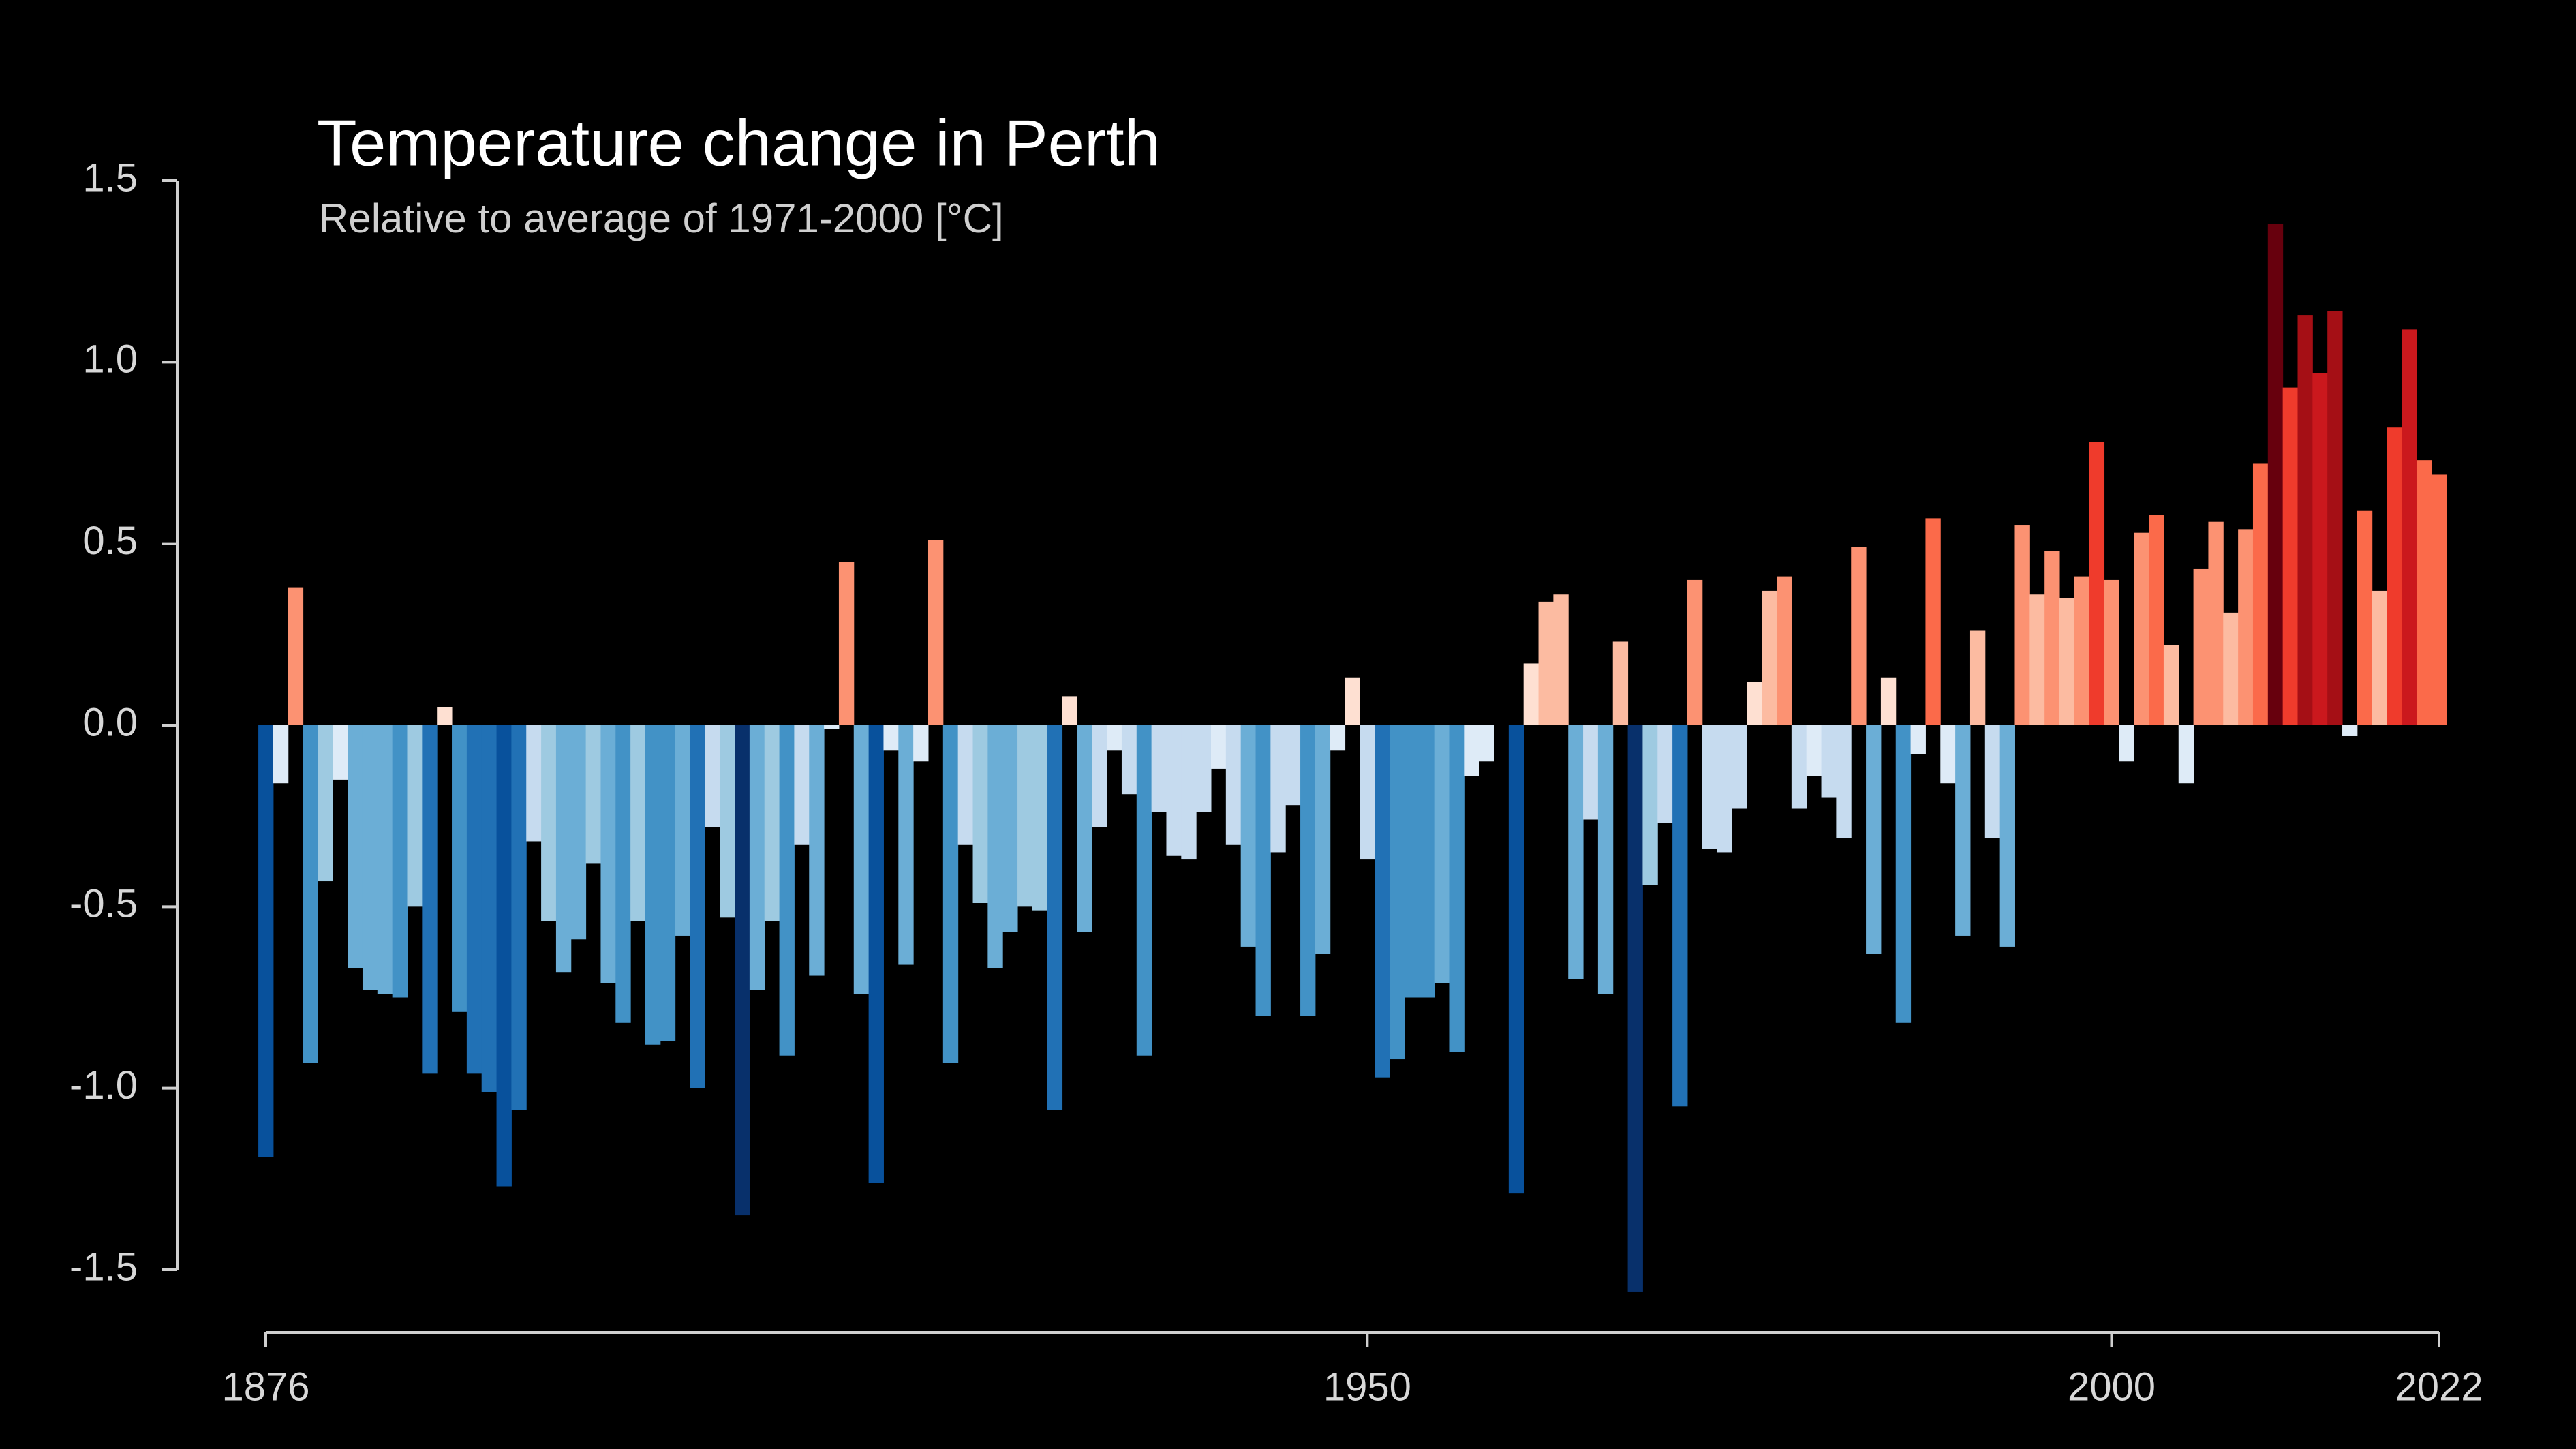 The image size is (2576, 1449). What do you see at coordinates (104, 904) in the screenshot?
I see `y-tick-label: -0.5` at bounding box center [104, 904].